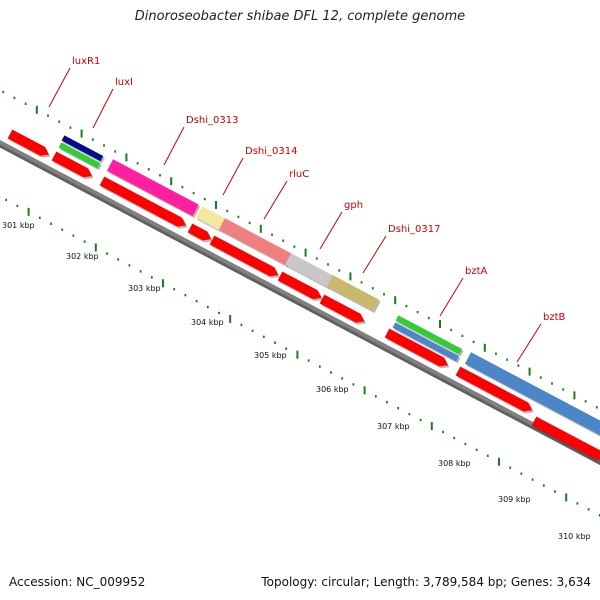 Image resolution: width=600 pixels, height=600 pixels. I want to click on cds-arrow-3-body, so click(142, 201).